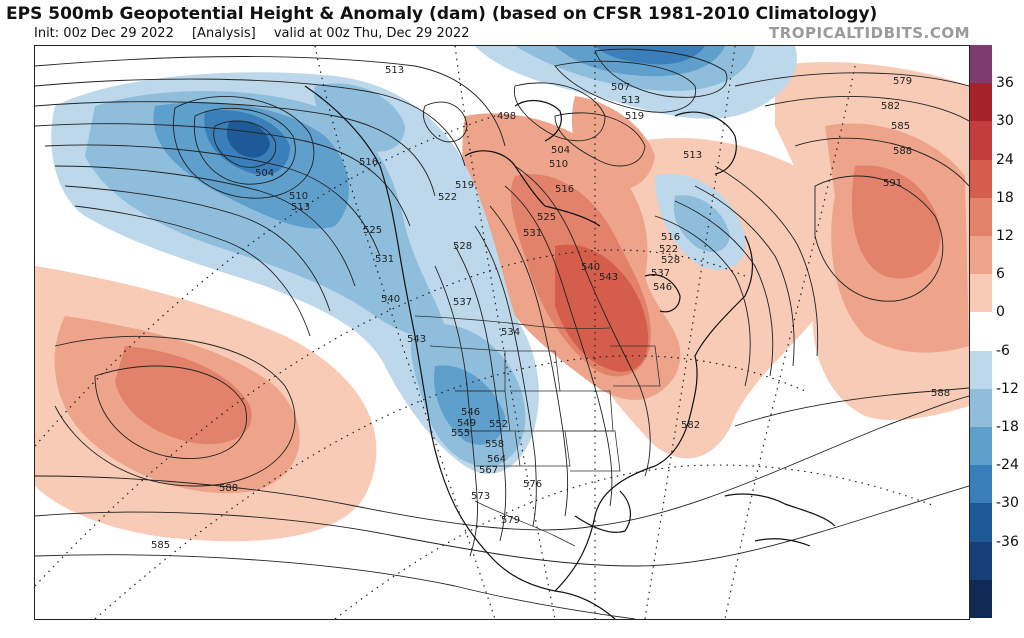 Image resolution: width=1024 pixels, height=638 pixels. Describe the element at coordinates (1005, 197) in the screenshot. I see `colorbar-tick-label: 18` at that location.